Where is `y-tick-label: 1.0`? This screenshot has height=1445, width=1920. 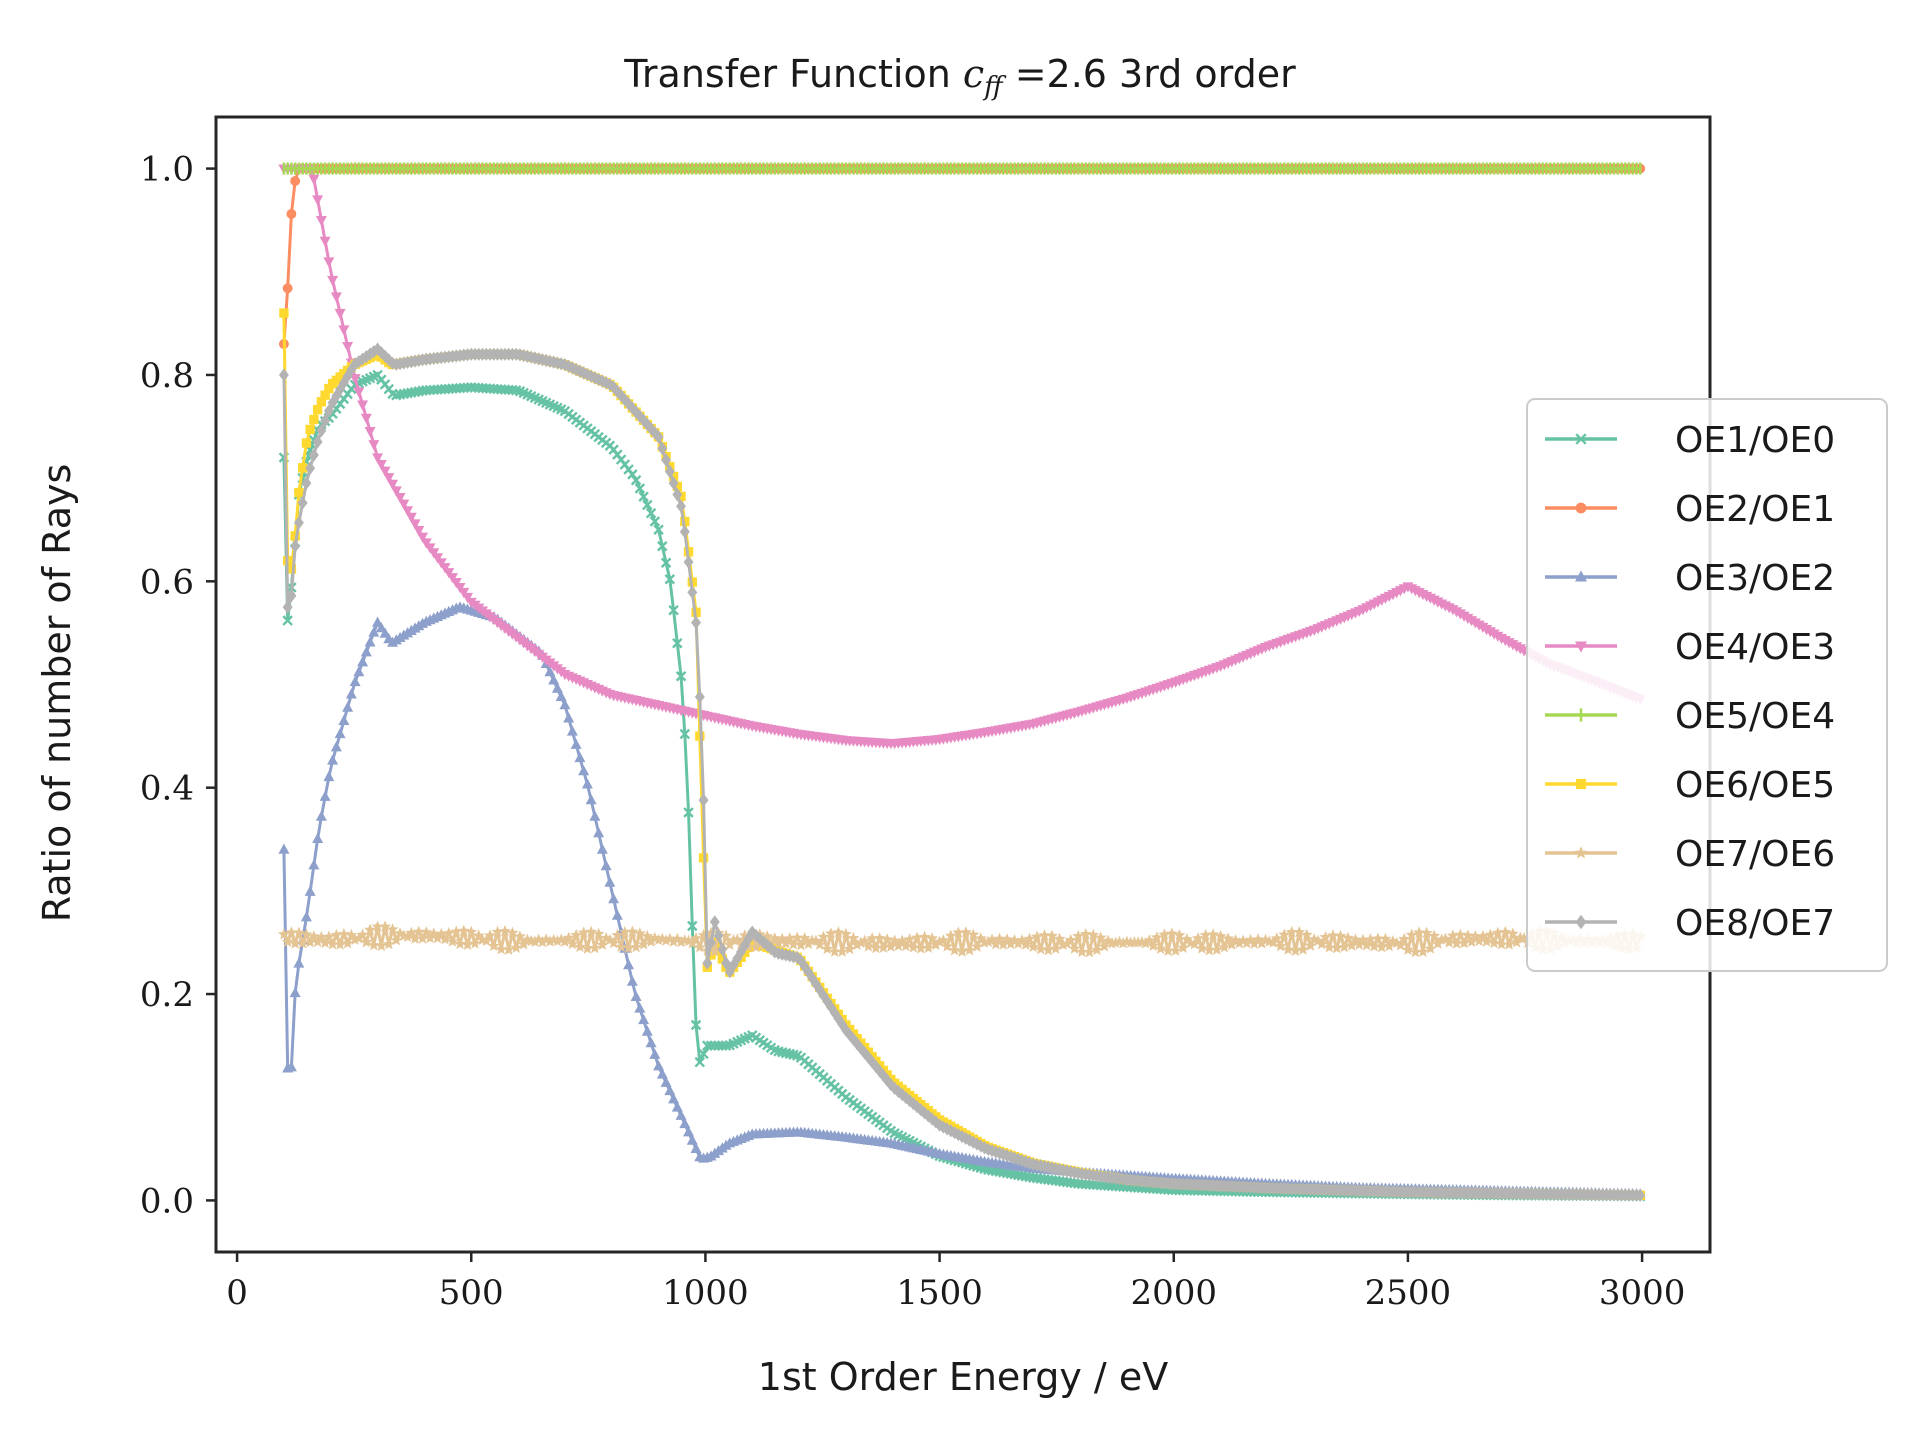
y-tick-label: 1.0 is located at coordinates (167, 170).